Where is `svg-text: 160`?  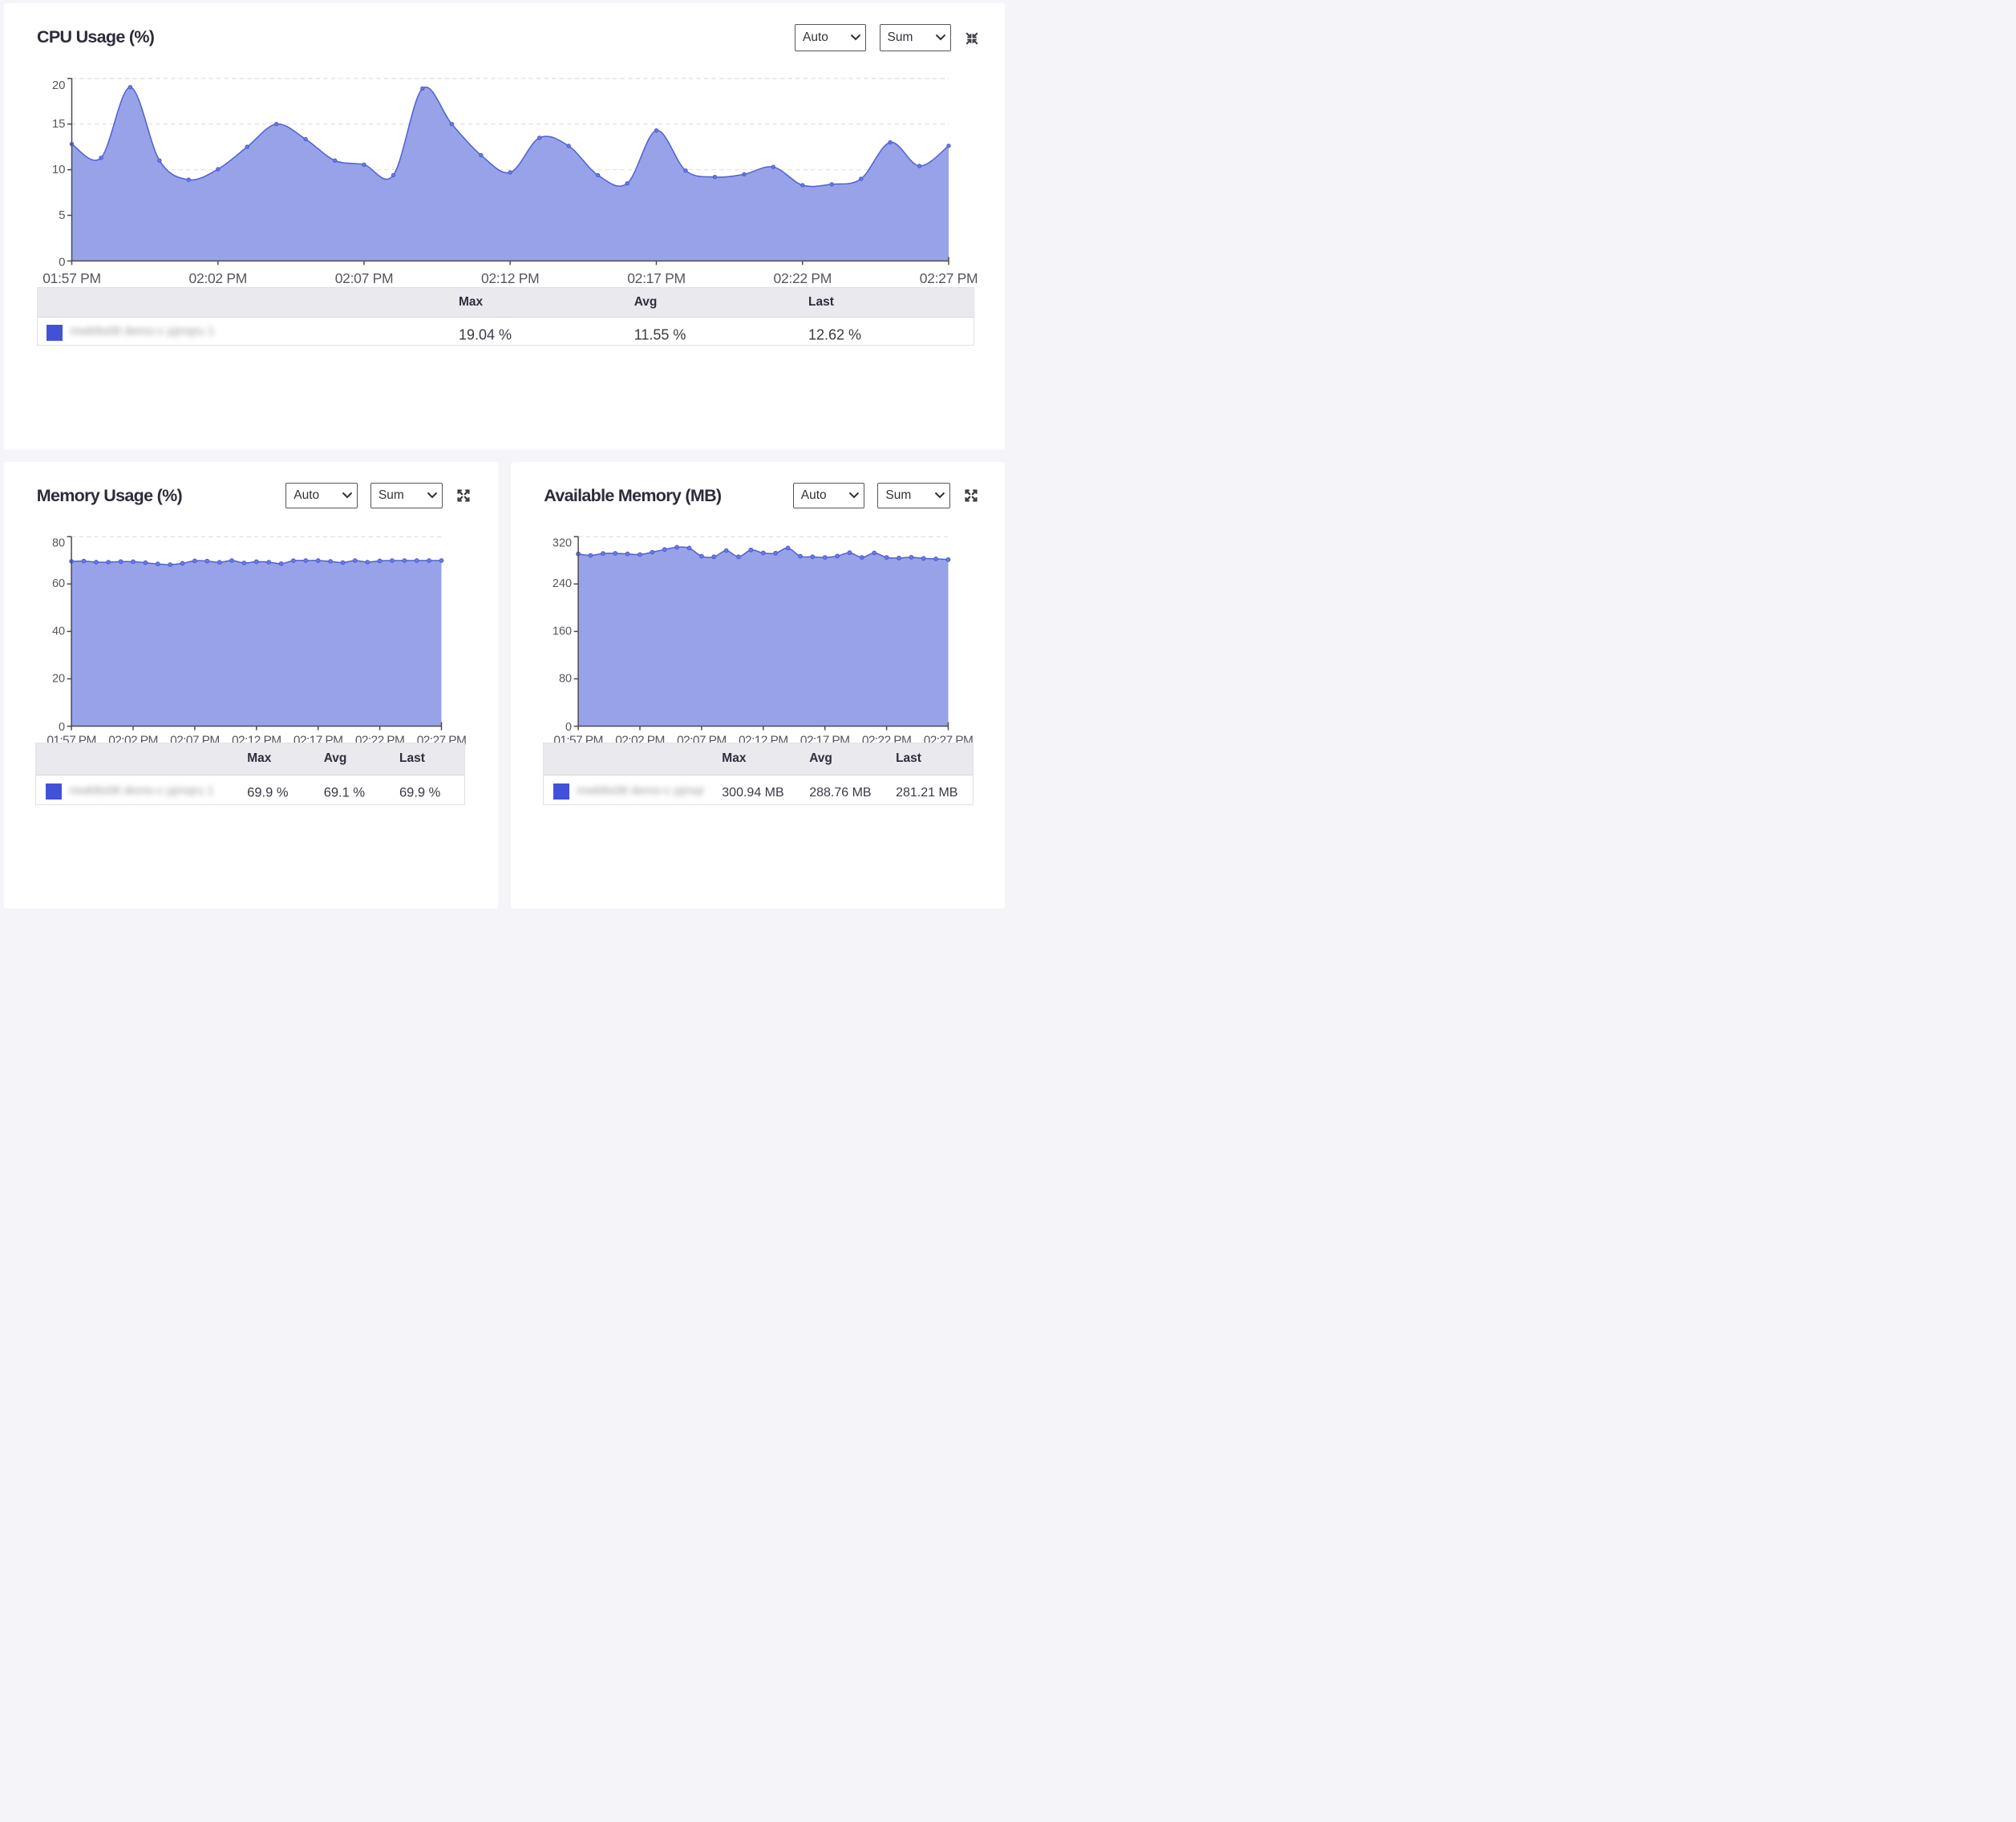
svg-text: 160 is located at coordinates (562, 631).